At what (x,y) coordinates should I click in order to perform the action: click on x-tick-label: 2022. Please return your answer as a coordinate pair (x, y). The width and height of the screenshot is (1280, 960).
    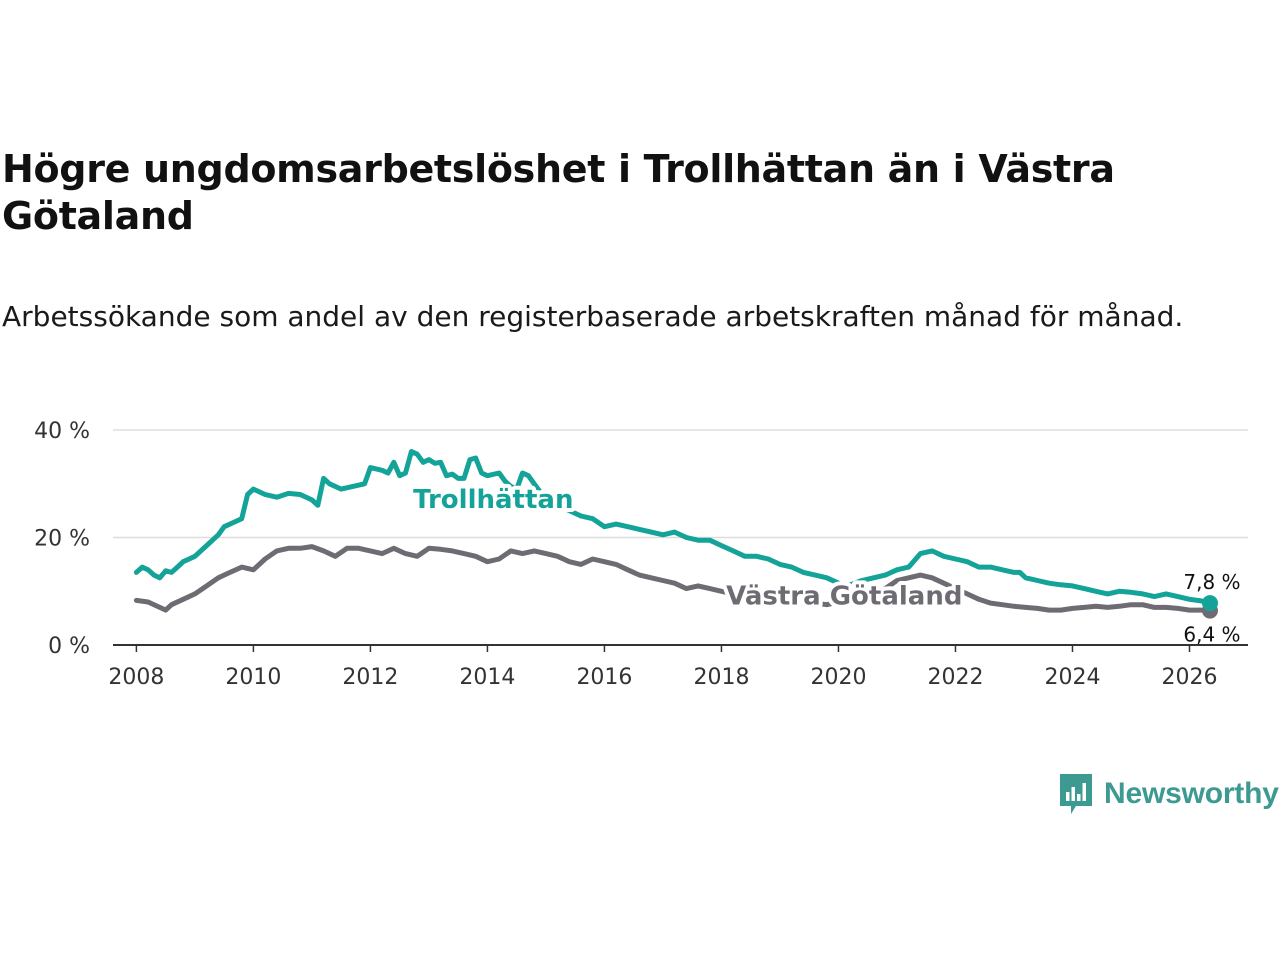
    Looking at the image, I should click on (955, 677).